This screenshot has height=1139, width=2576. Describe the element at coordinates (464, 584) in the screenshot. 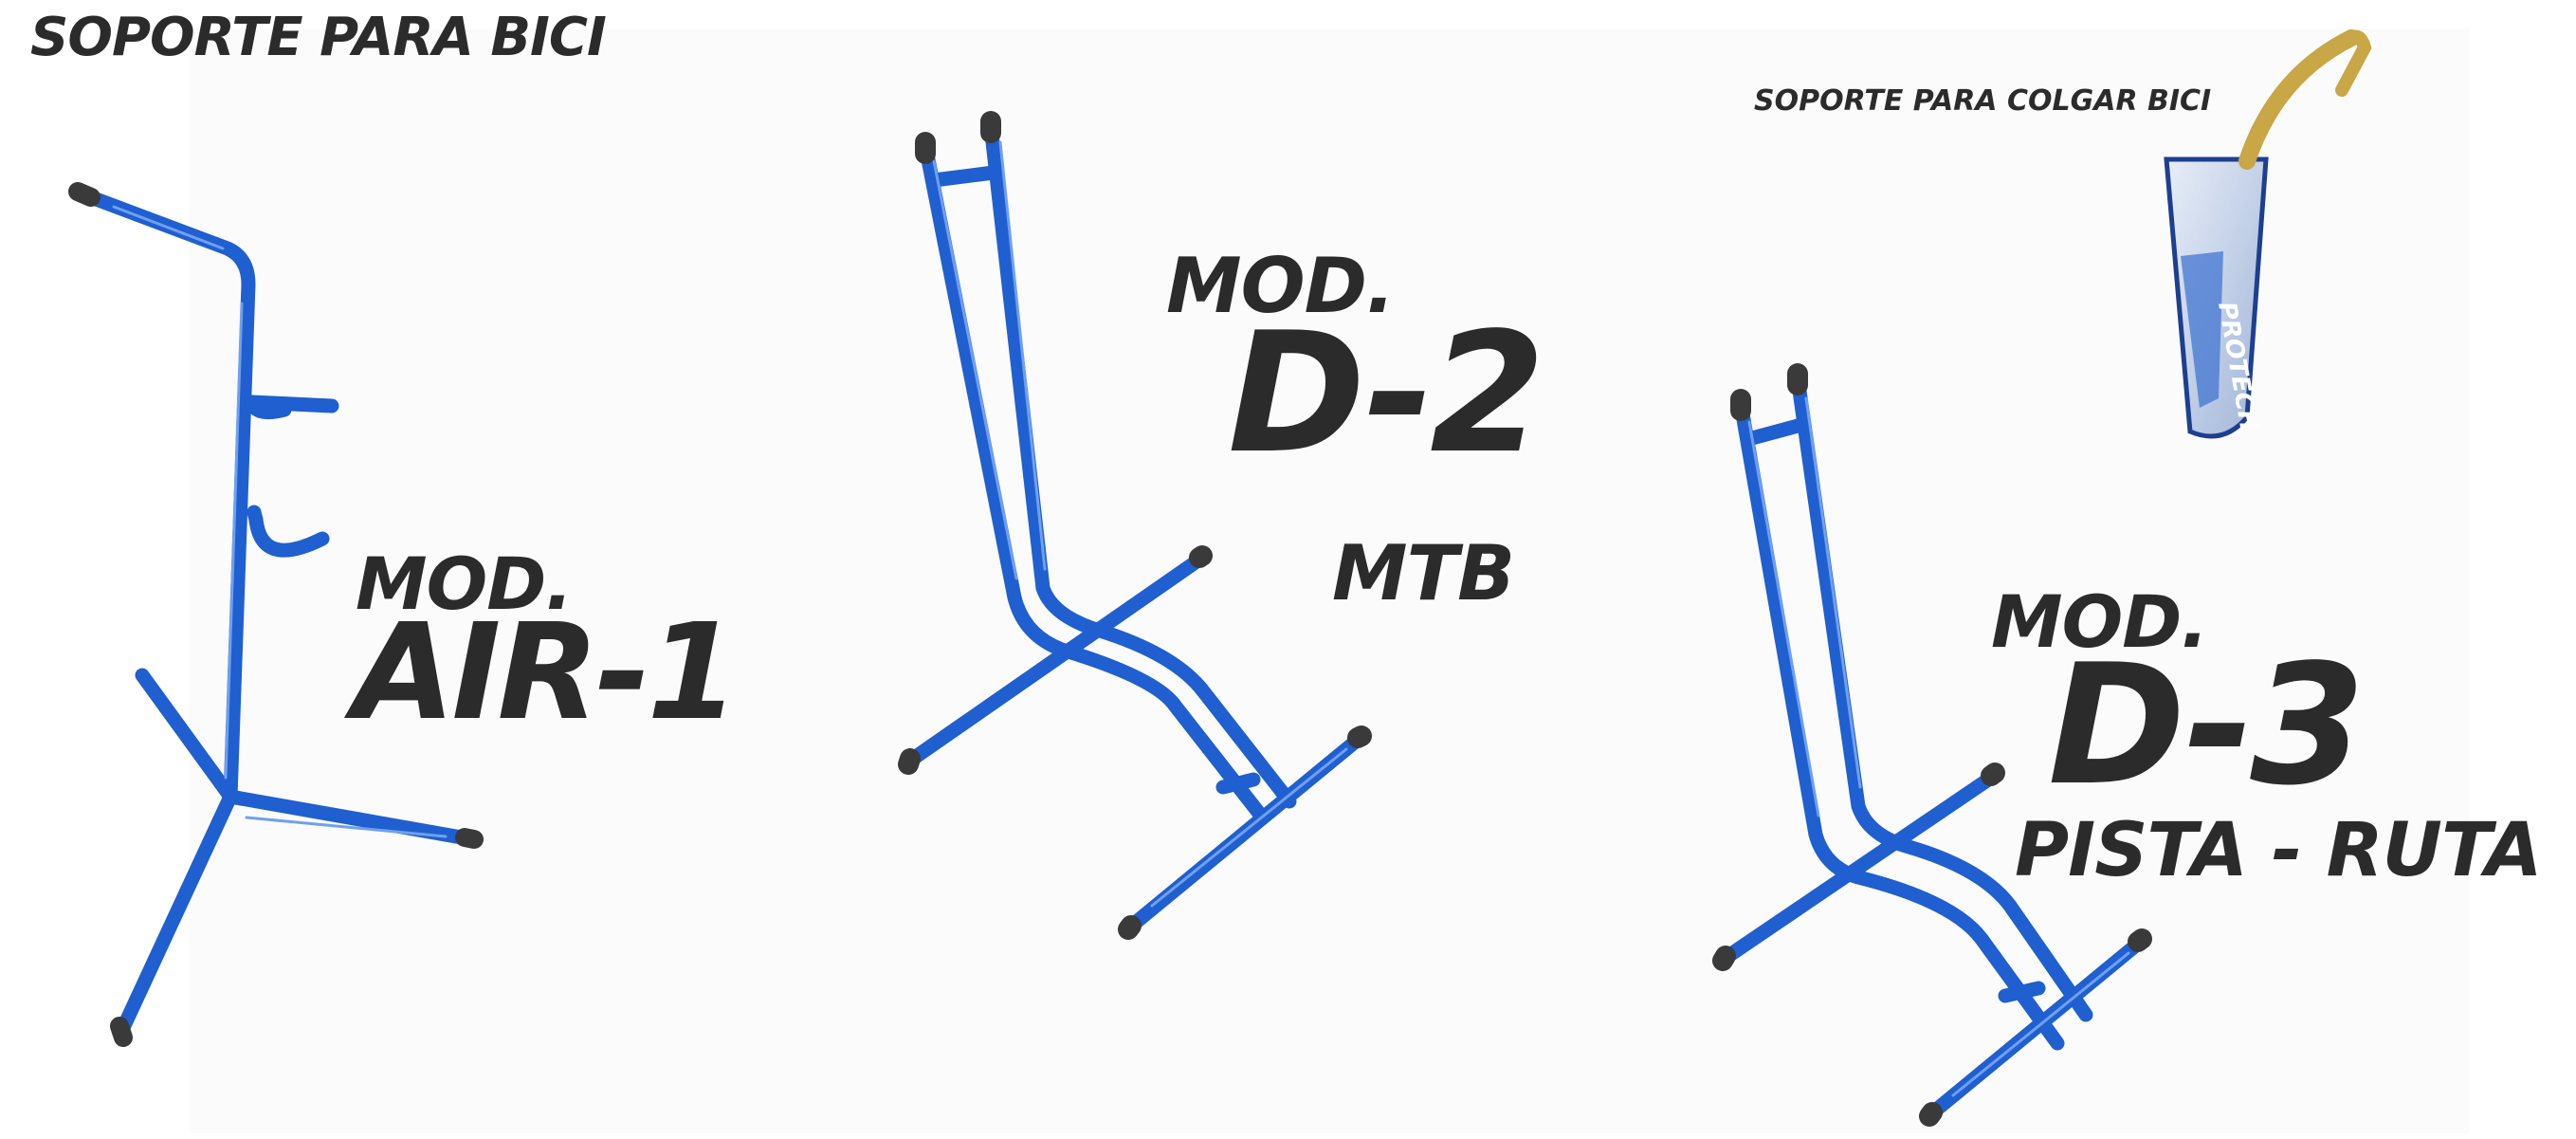

I see `air-1-model-prefix: MOD.` at that location.